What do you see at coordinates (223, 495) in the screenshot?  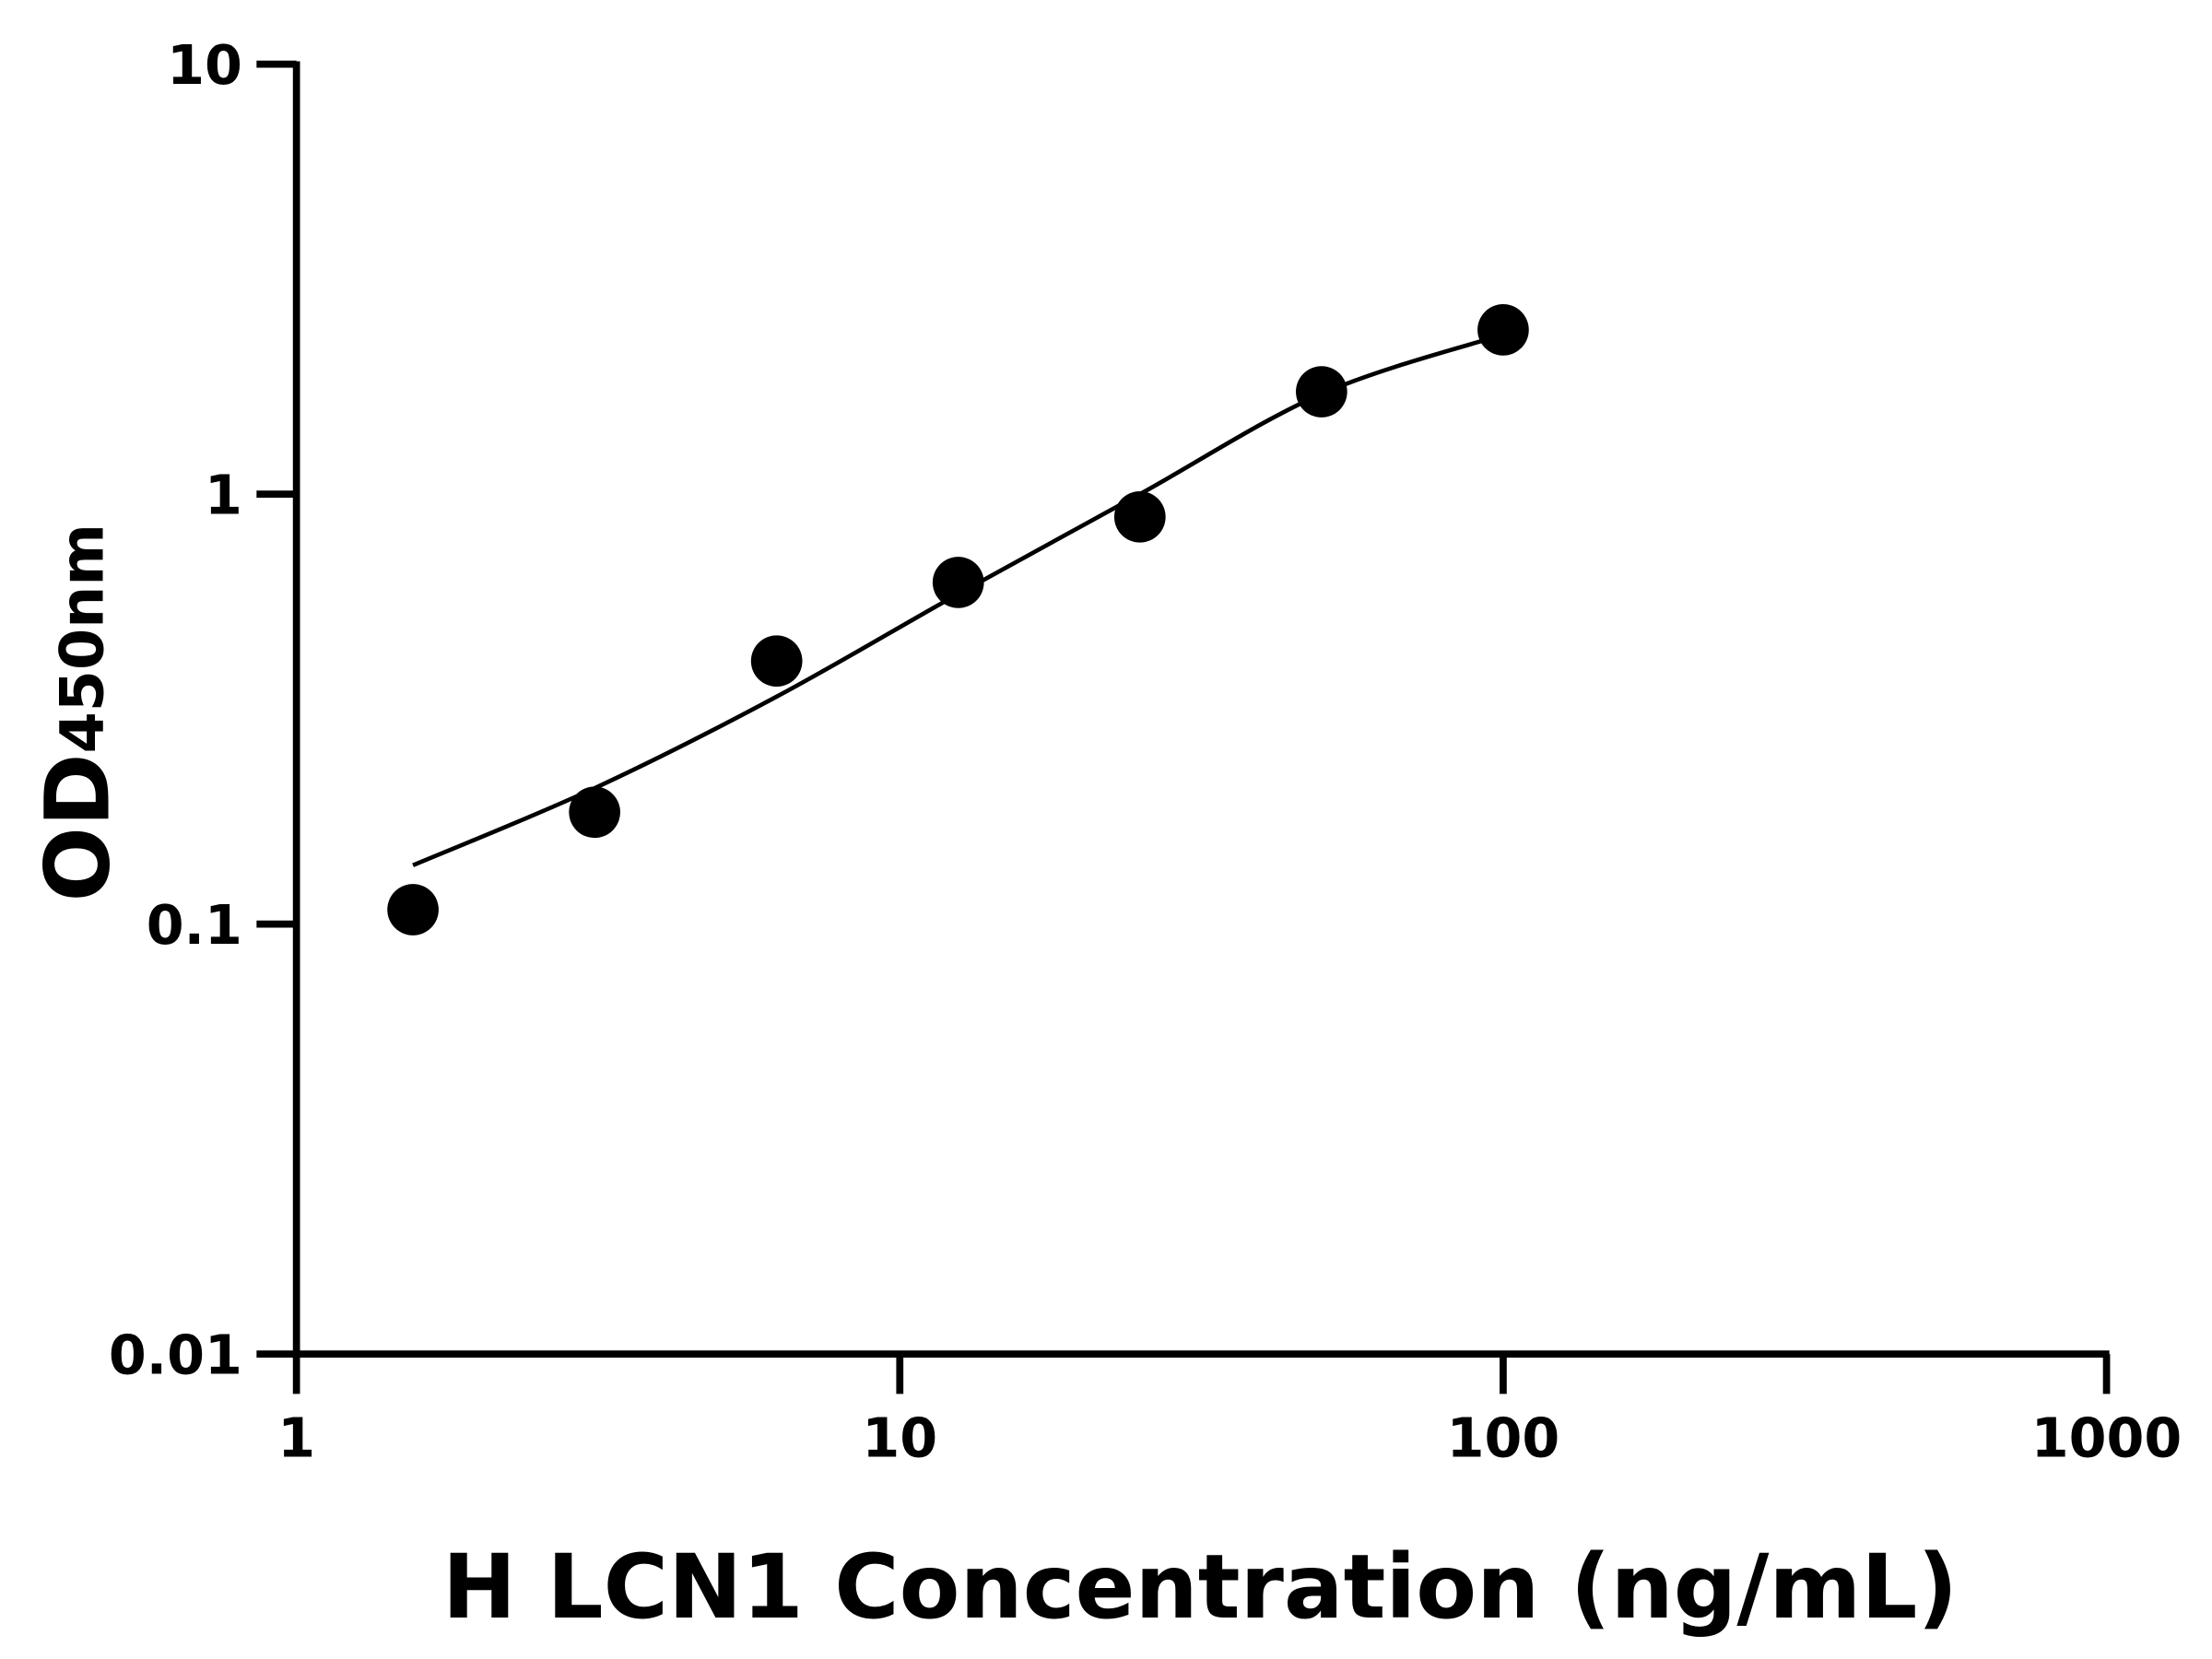 I see `y-tick-label: 1` at bounding box center [223, 495].